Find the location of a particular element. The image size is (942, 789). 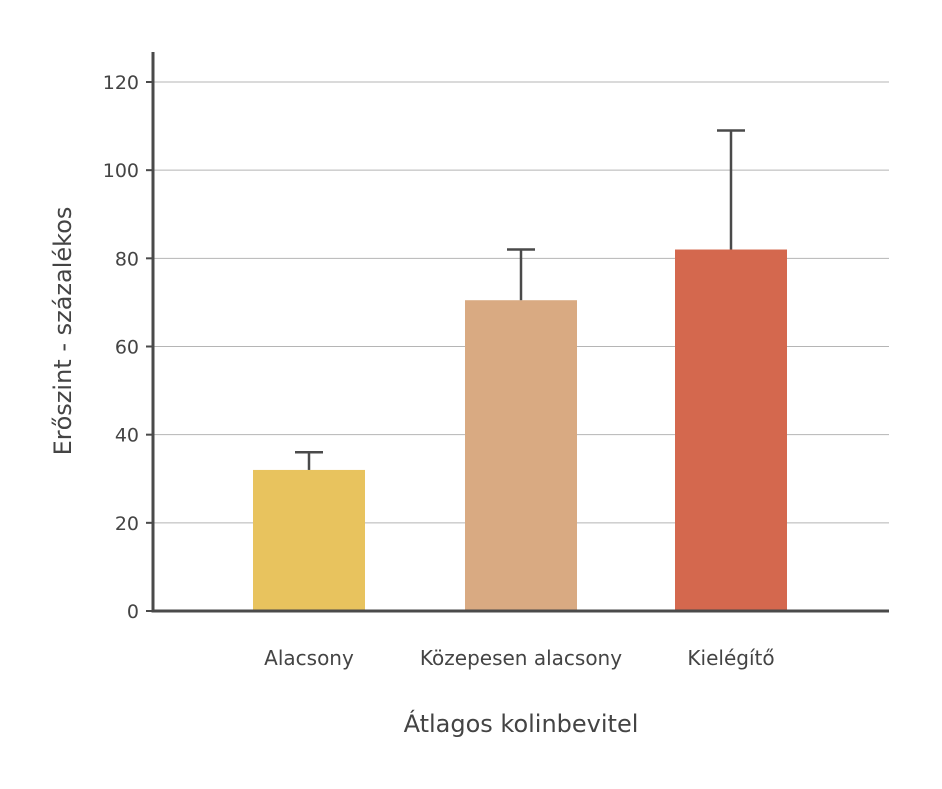

y-tick-label: 120 is located at coordinates (121, 83).